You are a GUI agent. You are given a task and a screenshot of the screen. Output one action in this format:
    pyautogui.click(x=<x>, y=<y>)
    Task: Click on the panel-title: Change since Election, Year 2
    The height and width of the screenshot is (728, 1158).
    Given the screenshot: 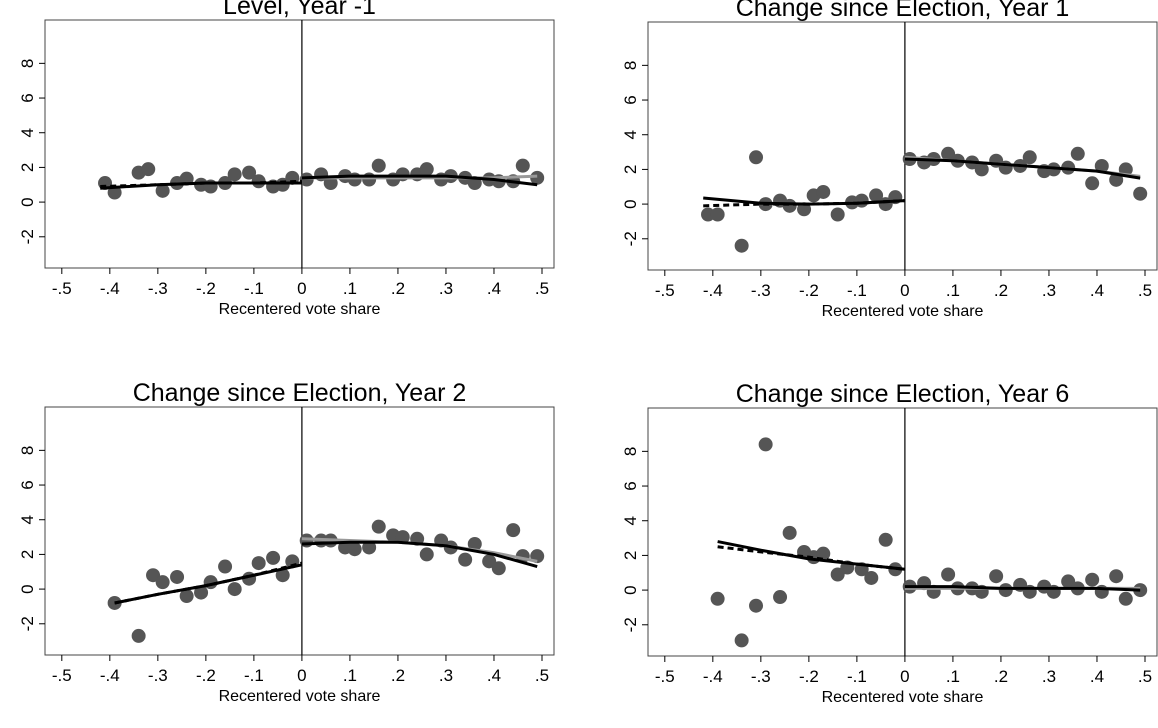 What is the action you would take?
    pyautogui.click(x=300, y=393)
    